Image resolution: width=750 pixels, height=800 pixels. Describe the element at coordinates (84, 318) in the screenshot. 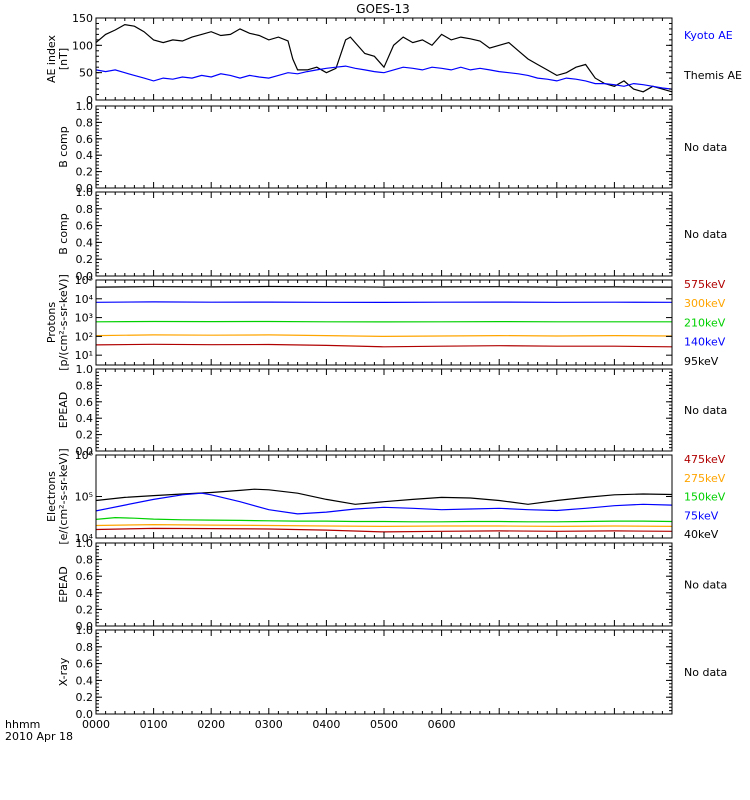

I see `ytick-label: 10³` at that location.